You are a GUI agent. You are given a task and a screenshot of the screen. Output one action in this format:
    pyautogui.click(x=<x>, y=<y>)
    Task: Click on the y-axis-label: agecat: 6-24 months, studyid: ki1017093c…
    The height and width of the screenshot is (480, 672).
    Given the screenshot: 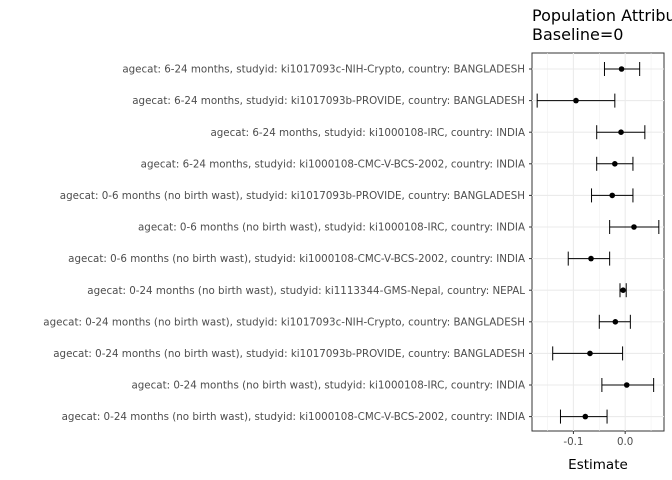 What is the action you would take?
    pyautogui.click(x=323, y=70)
    